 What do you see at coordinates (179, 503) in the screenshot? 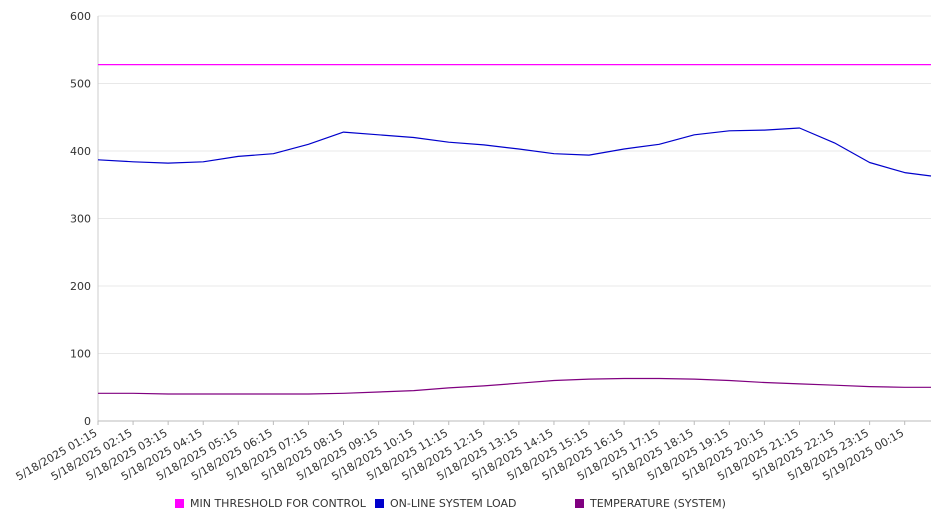
I see `legend-swatch-min-threshold` at bounding box center [179, 503].